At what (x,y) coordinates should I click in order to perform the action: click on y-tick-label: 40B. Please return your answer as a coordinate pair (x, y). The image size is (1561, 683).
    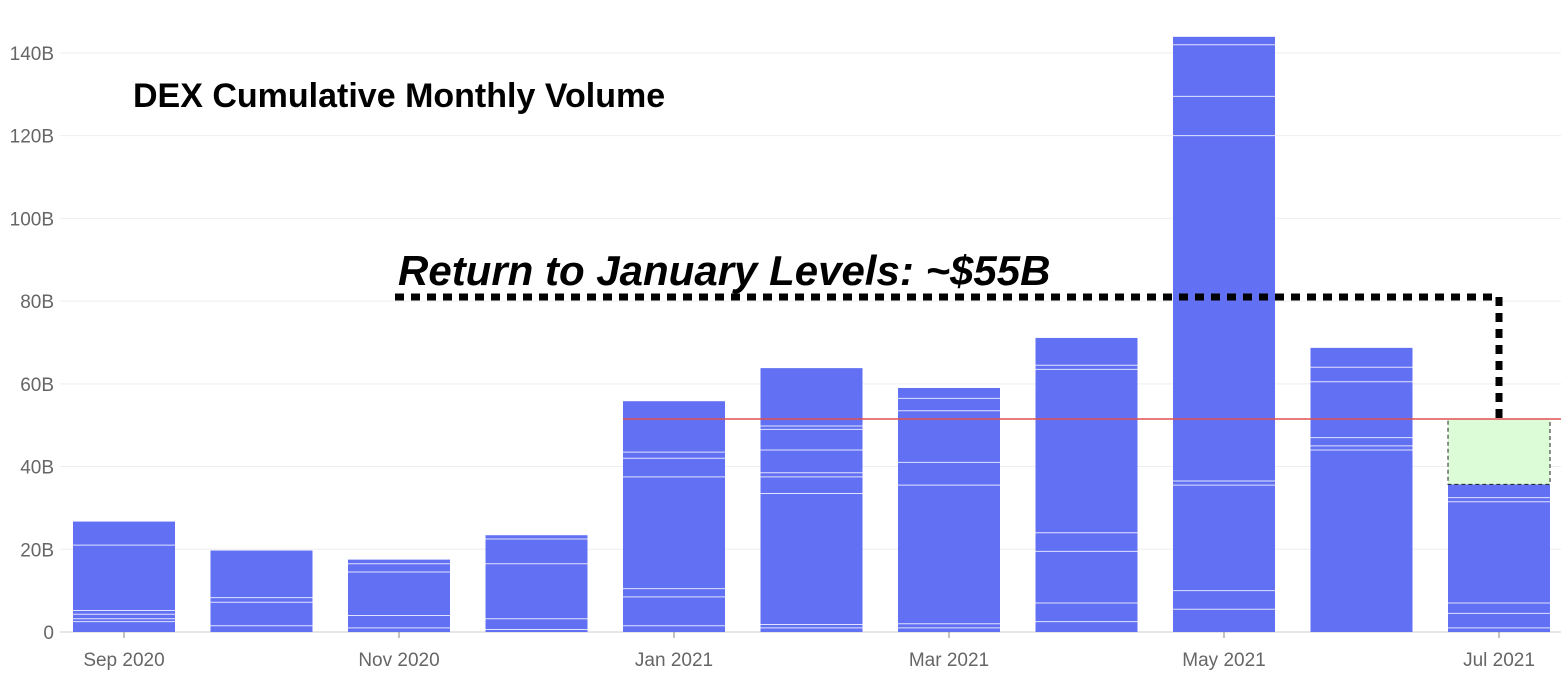
    Looking at the image, I should click on (37, 468).